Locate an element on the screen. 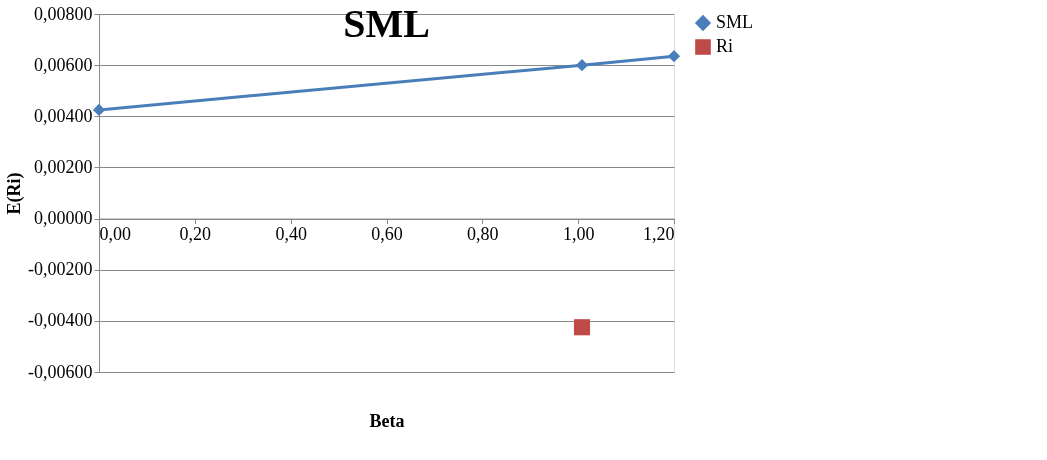  legend-label: SML is located at coordinates (735, 22).